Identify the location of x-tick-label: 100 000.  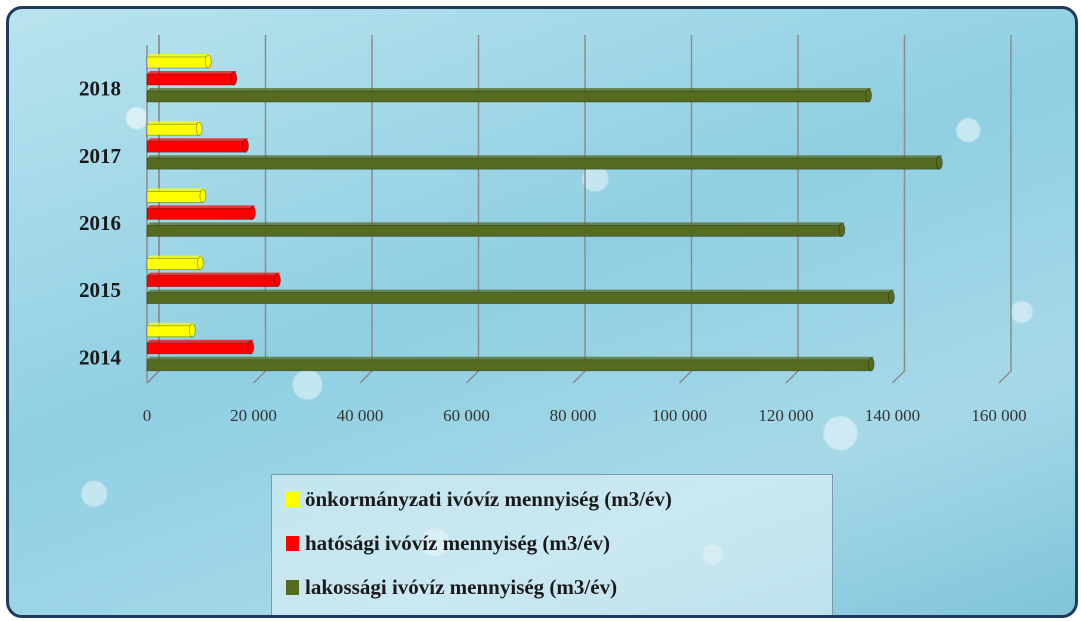
(679, 415).